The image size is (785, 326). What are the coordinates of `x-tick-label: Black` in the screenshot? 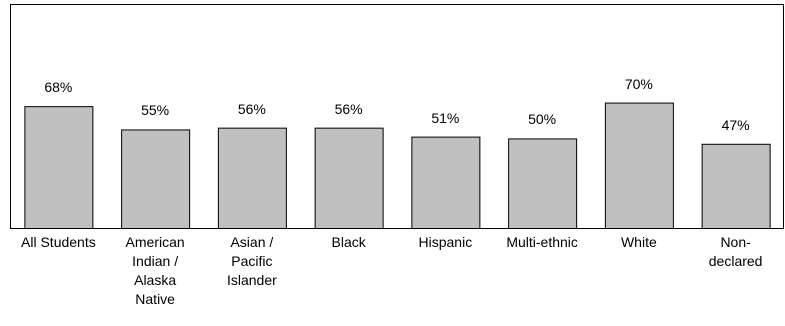 It's located at (348, 242).